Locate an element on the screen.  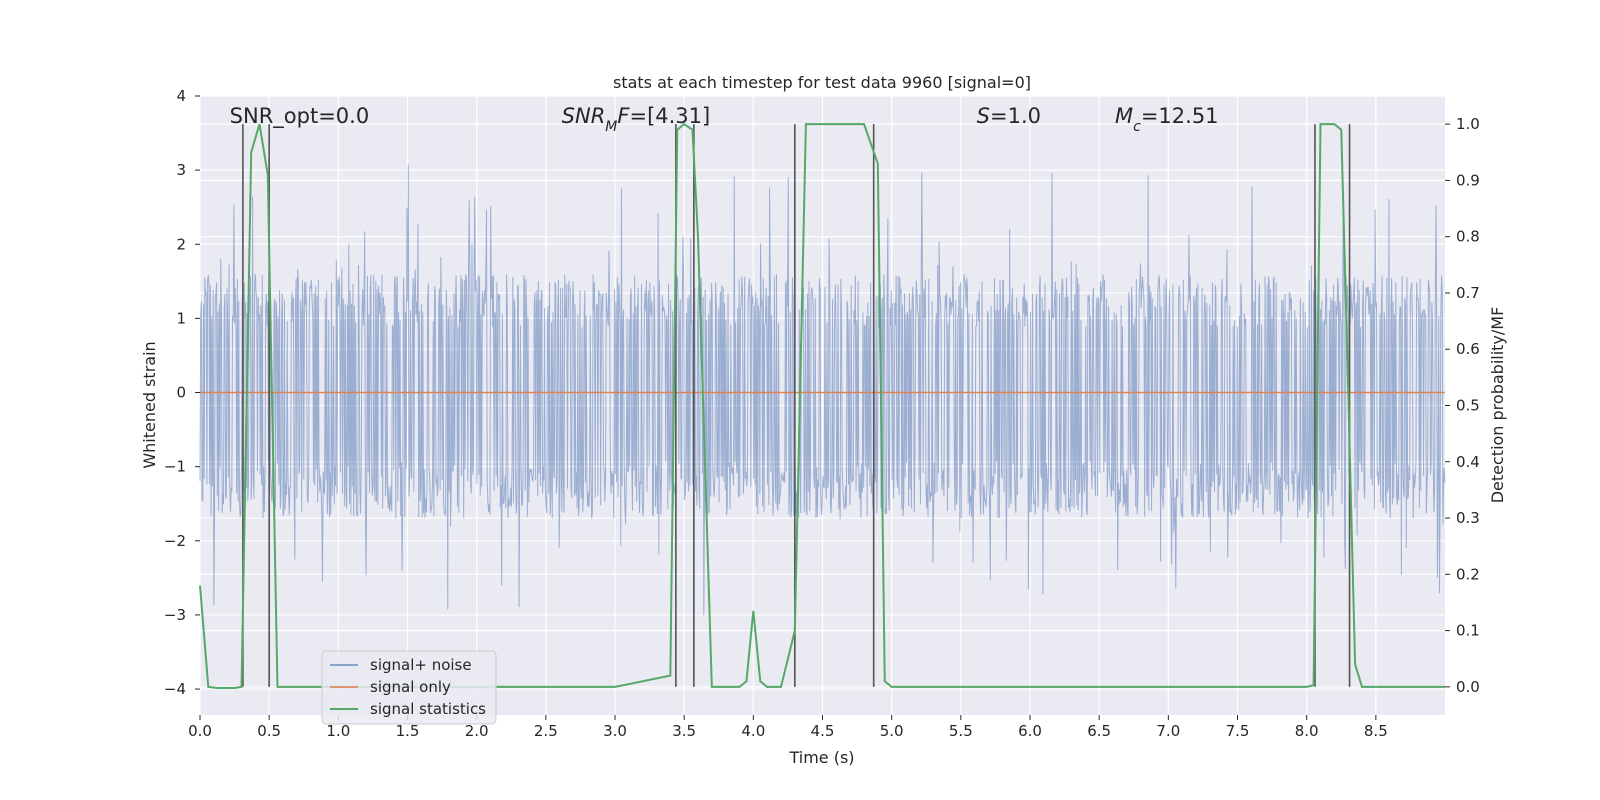
x-tick-label: 5.0 is located at coordinates (892, 731).